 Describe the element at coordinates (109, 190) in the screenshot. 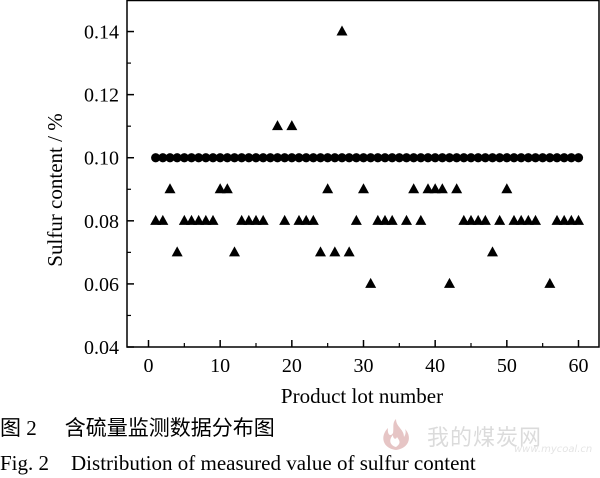

I see `y-axis: 0.04 0.06 0.08 0.10 0.12 0.14` at that location.